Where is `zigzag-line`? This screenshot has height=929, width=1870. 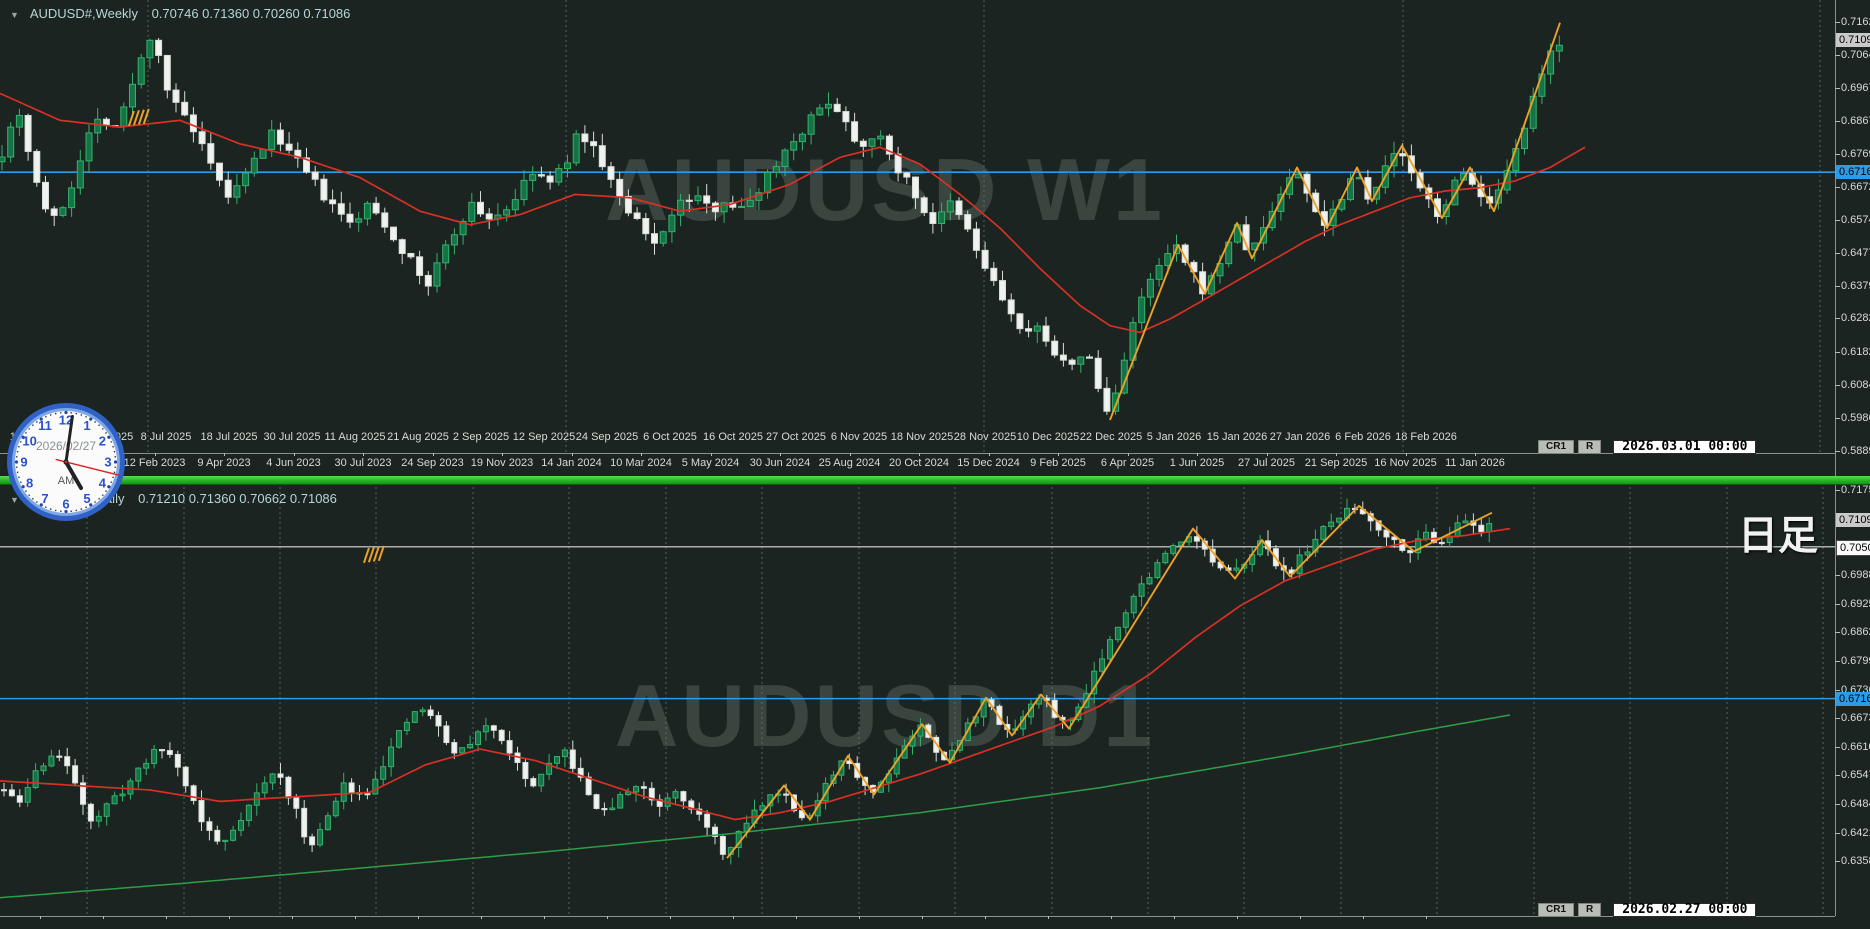 zigzag-line is located at coordinates (1335, 221).